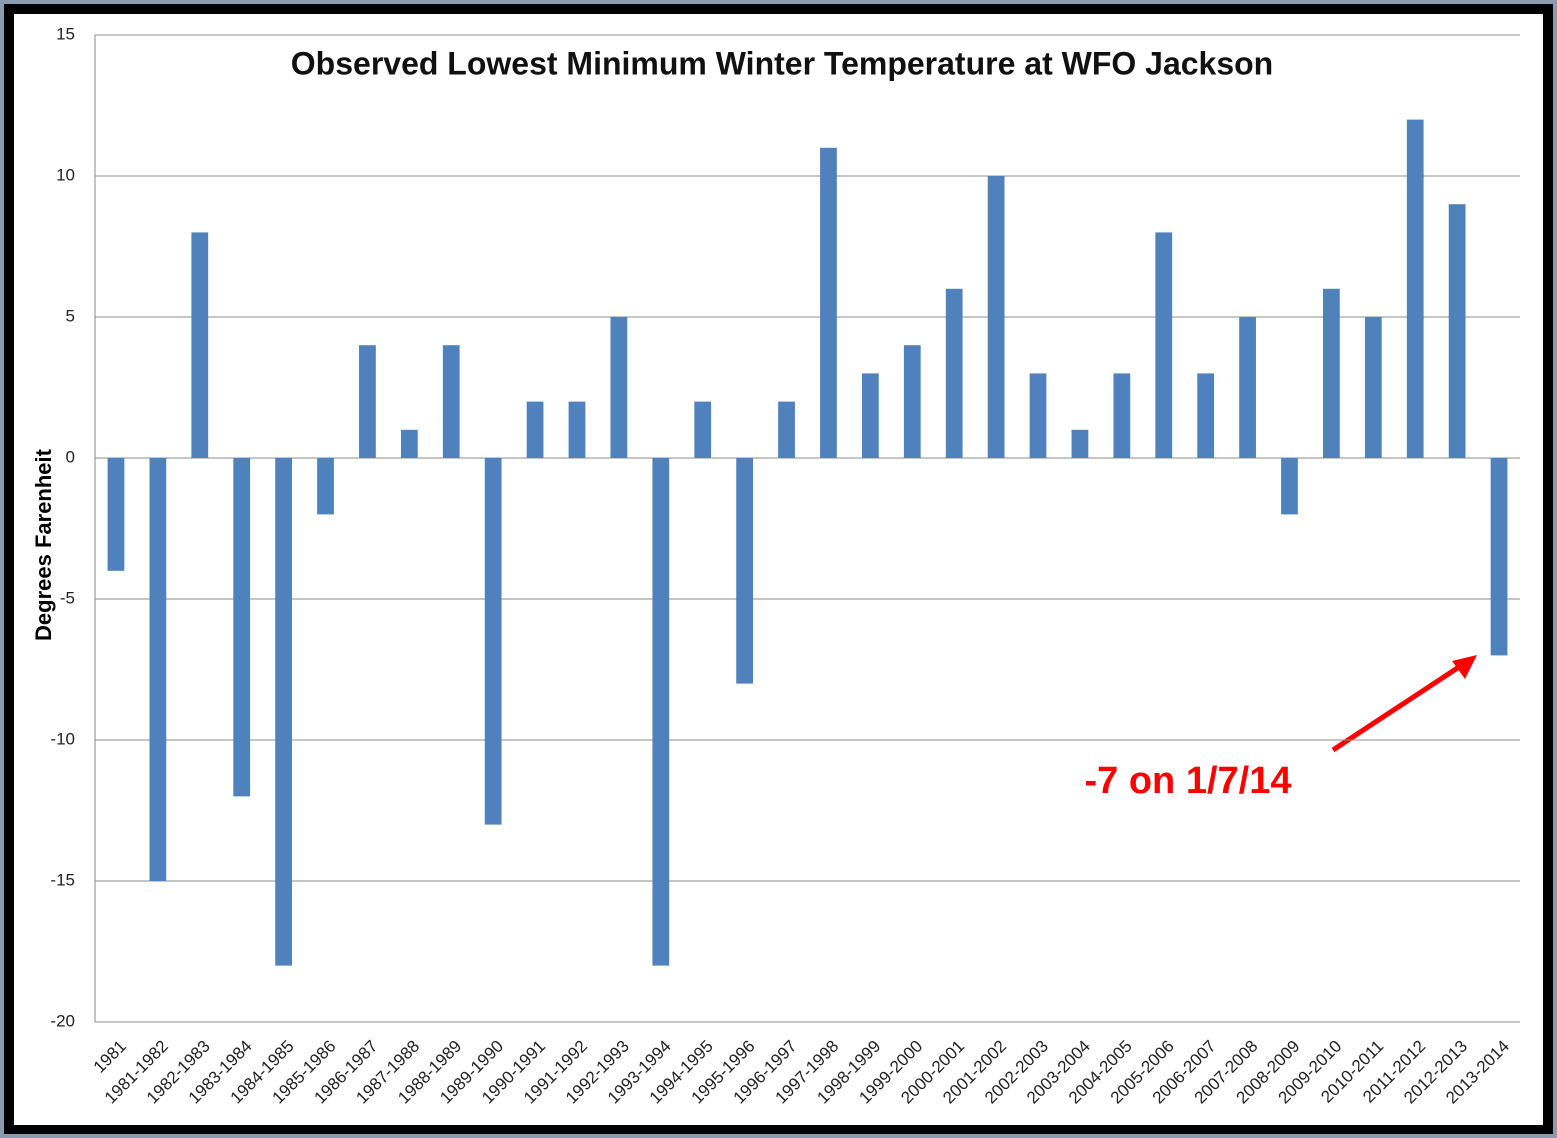  What do you see at coordinates (1188, 781) in the screenshot?
I see `annotation: -7 on 1/7/14` at bounding box center [1188, 781].